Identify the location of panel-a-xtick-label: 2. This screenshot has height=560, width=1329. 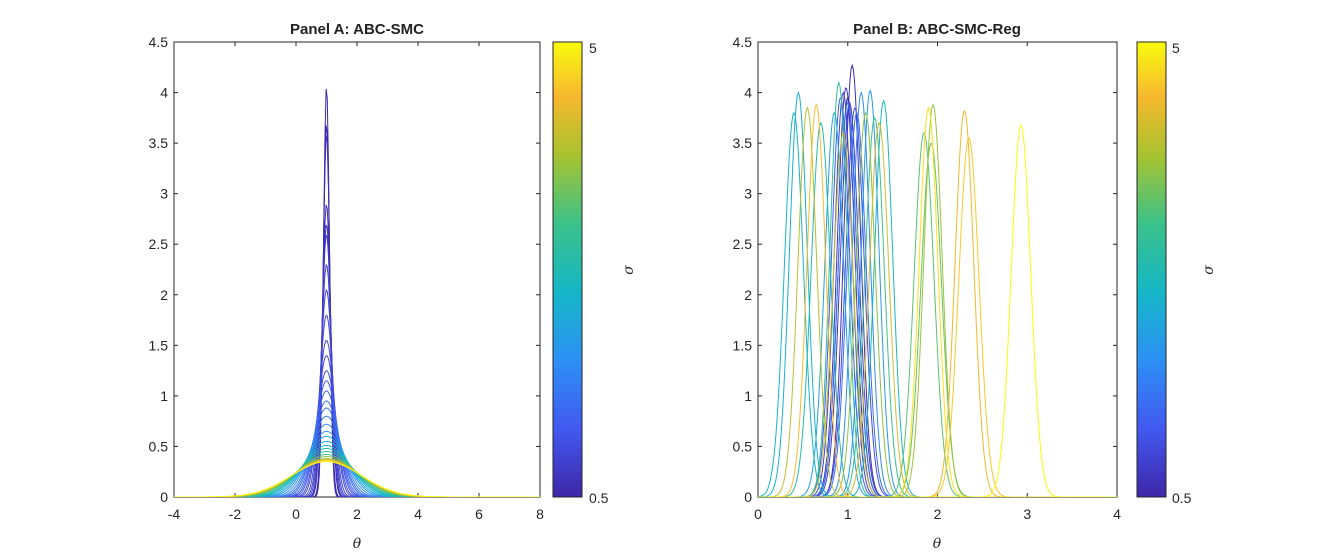
(357, 514).